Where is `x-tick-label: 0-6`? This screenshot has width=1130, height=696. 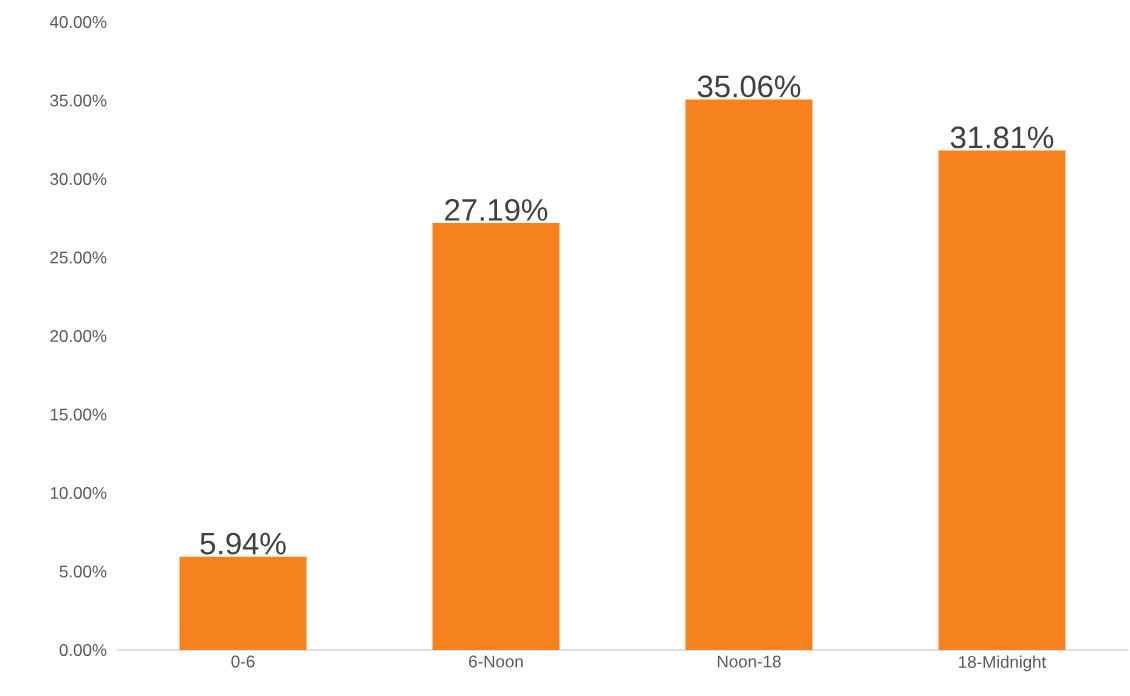
x-tick-label: 0-6 is located at coordinates (243, 661).